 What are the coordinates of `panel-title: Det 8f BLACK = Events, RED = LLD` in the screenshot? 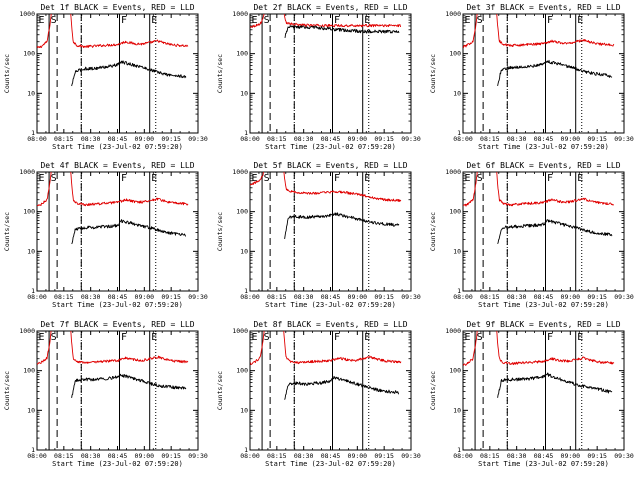 It's located at (330, 324).